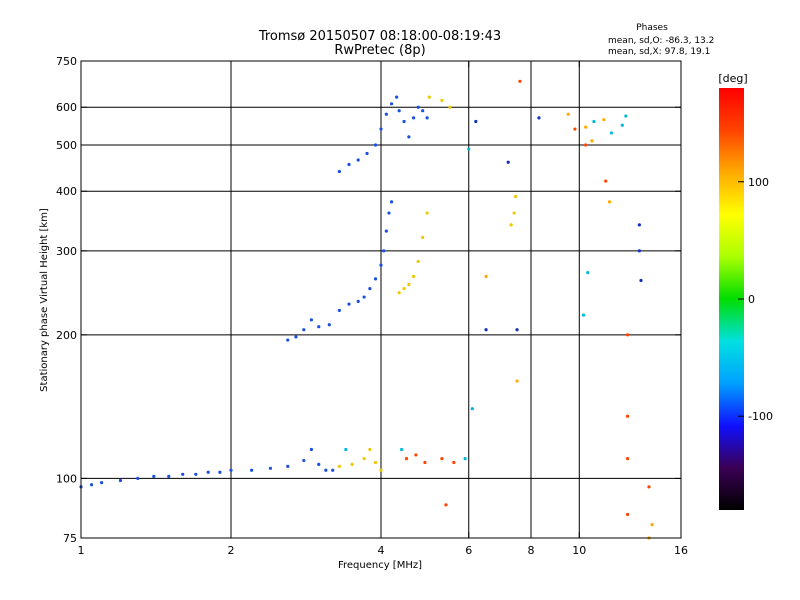 Image resolution: width=800 pixels, height=600 pixels. What do you see at coordinates (66, 478) in the screenshot?
I see `y-tick-label: 100` at bounding box center [66, 478].